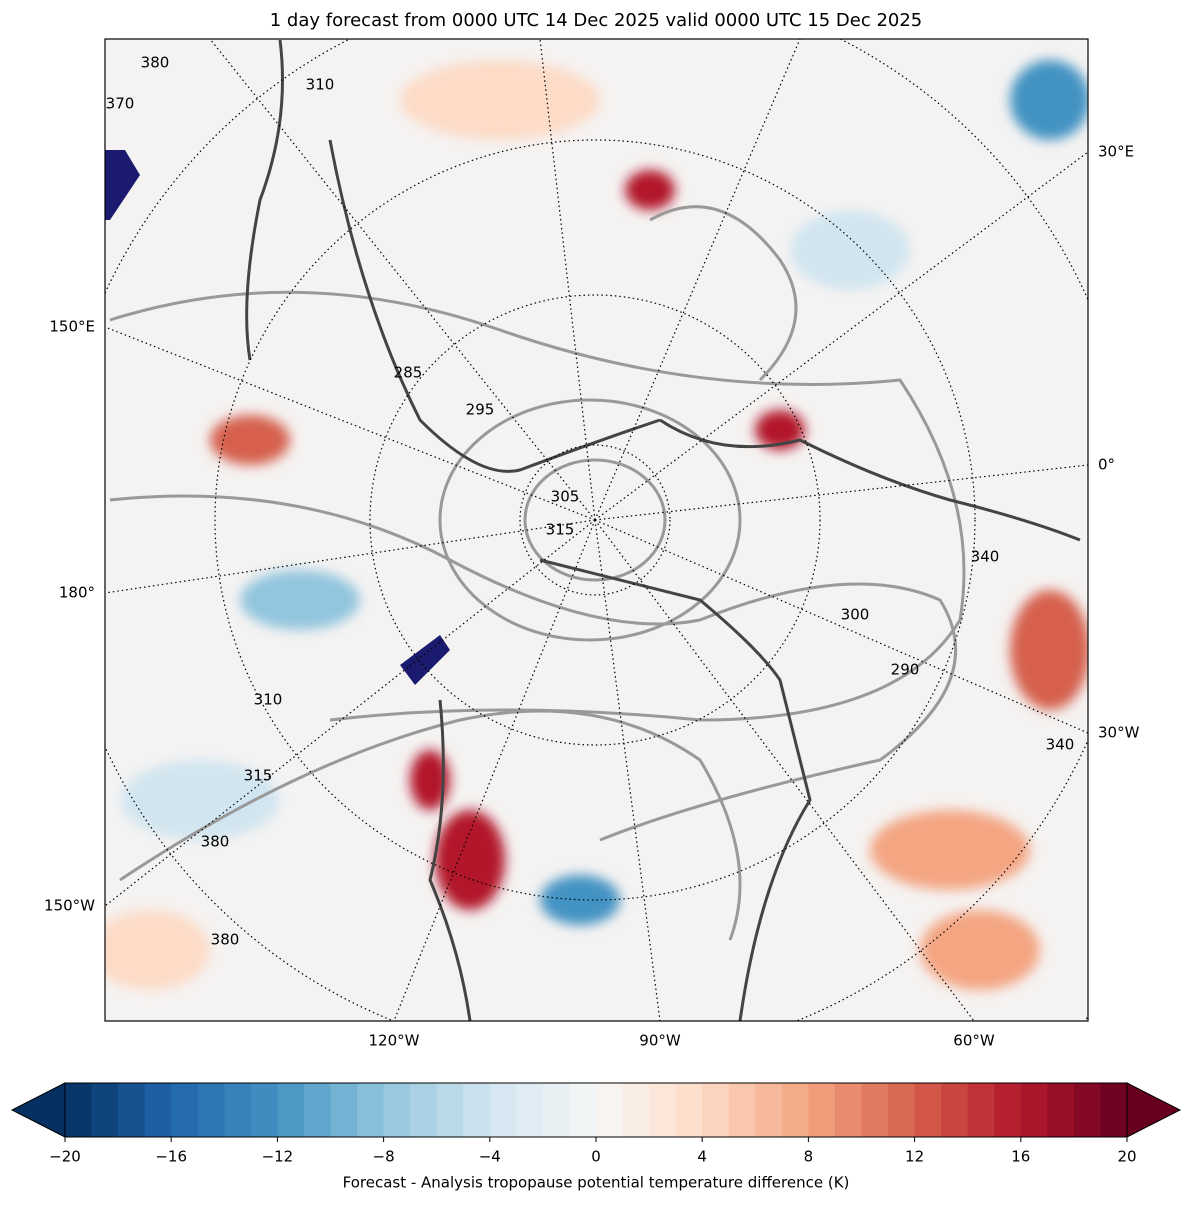 The width and height of the screenshot is (1192, 1209). I want to click on colorbar-tick-label: −20, so click(65, 1157).